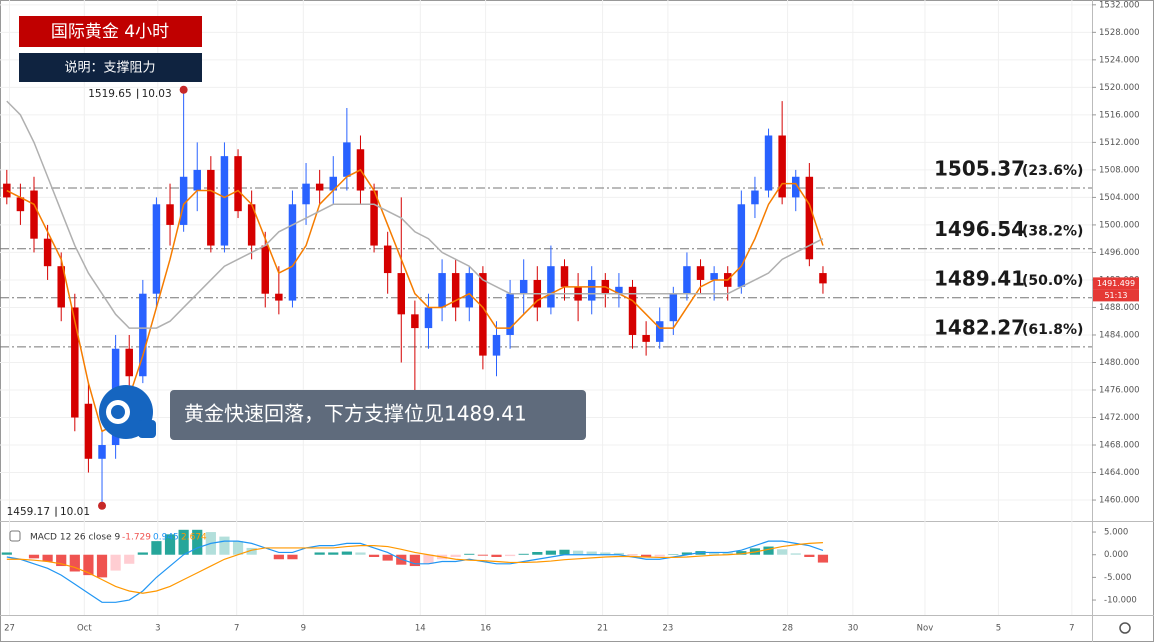 The image size is (1154, 642). I want to click on y-tick-label: 1512.000, so click(1119, 143).